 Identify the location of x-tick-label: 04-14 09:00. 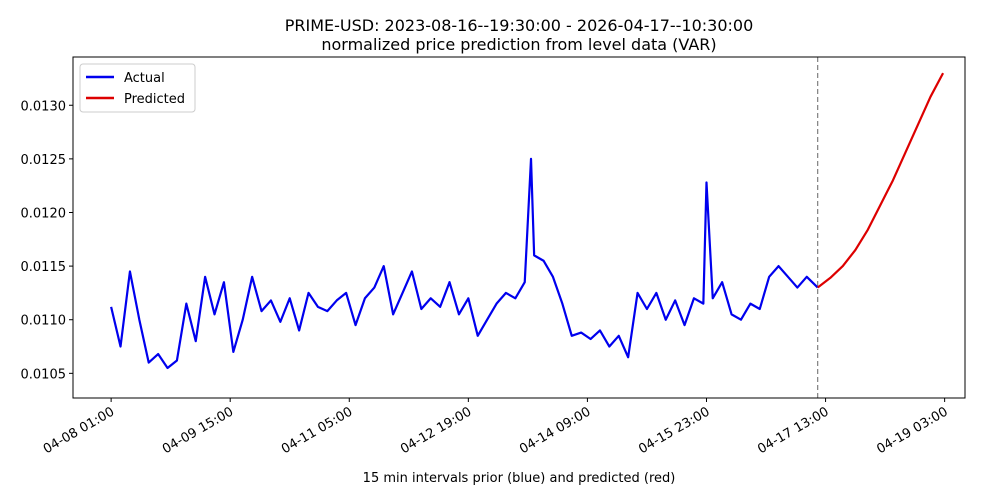
(555, 430).